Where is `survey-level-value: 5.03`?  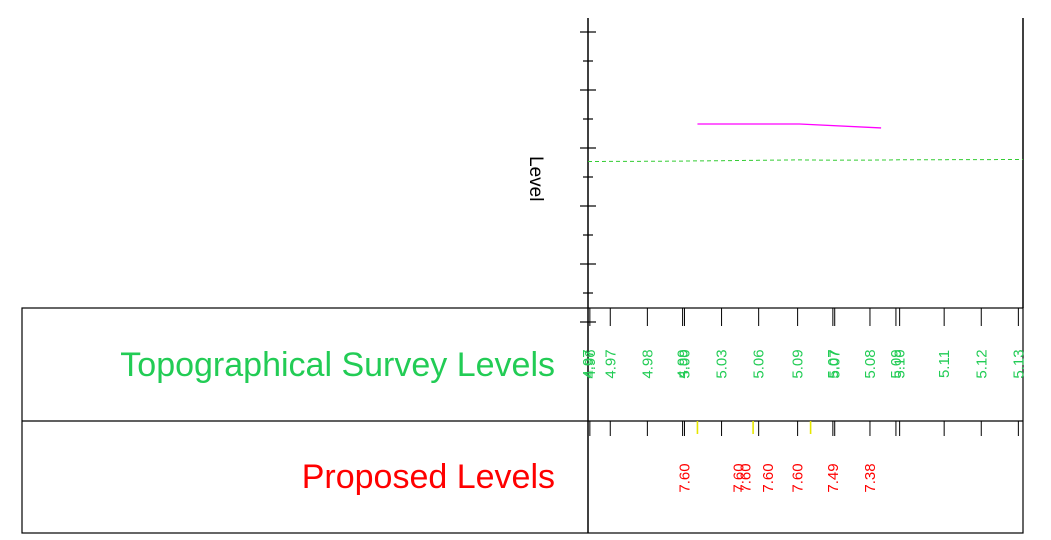 survey-level-value: 5.03 is located at coordinates (722, 363).